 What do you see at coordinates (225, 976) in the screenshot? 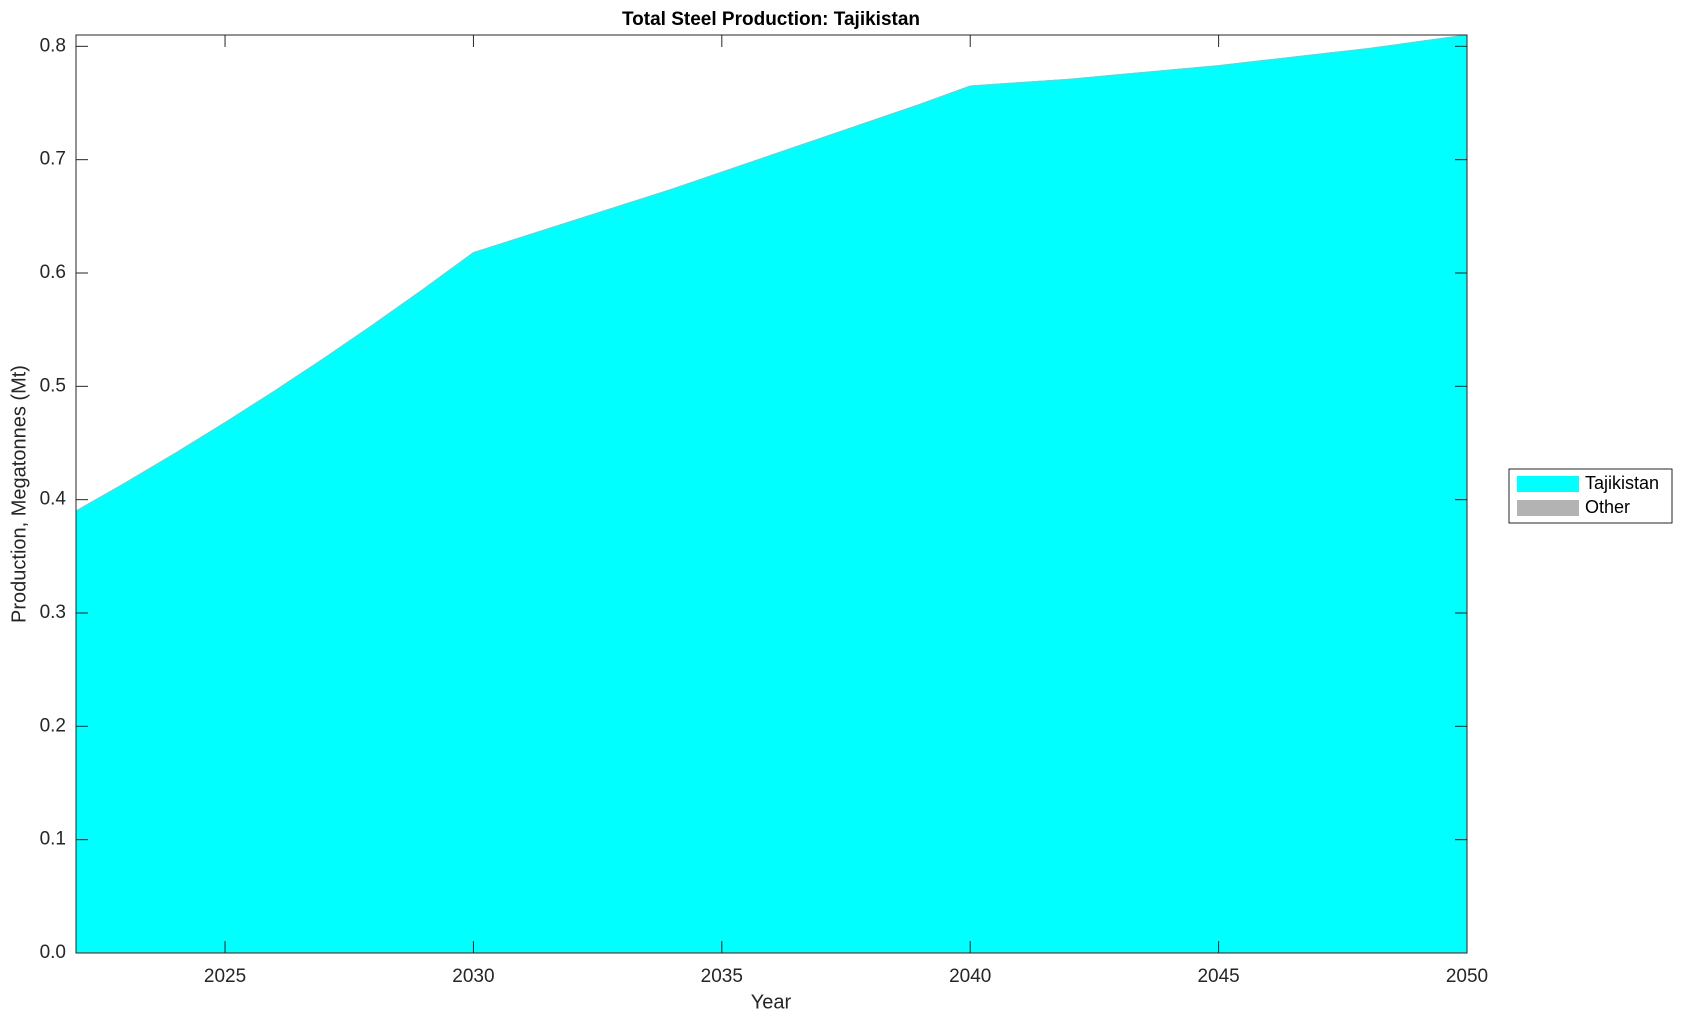
I see `x-tick-label: 2025` at bounding box center [225, 976].